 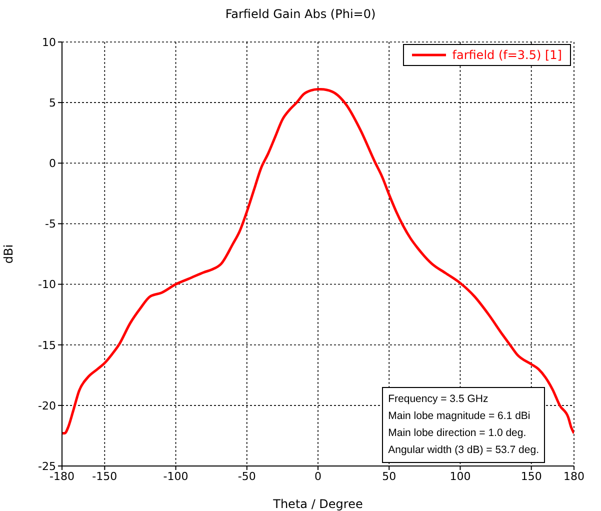 I want to click on y-tick-label: -20, so click(x=47, y=405).